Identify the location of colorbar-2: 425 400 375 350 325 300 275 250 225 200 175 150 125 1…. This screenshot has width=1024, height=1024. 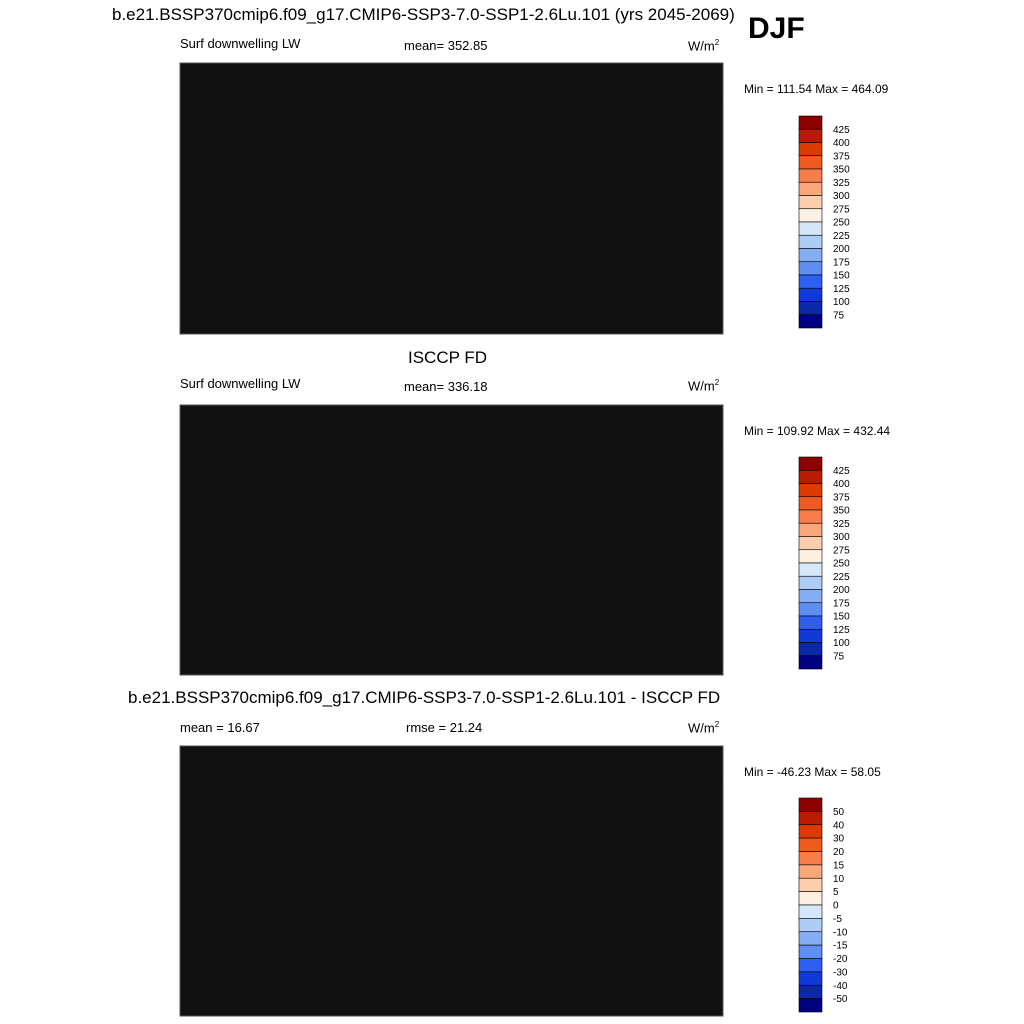
(824, 563).